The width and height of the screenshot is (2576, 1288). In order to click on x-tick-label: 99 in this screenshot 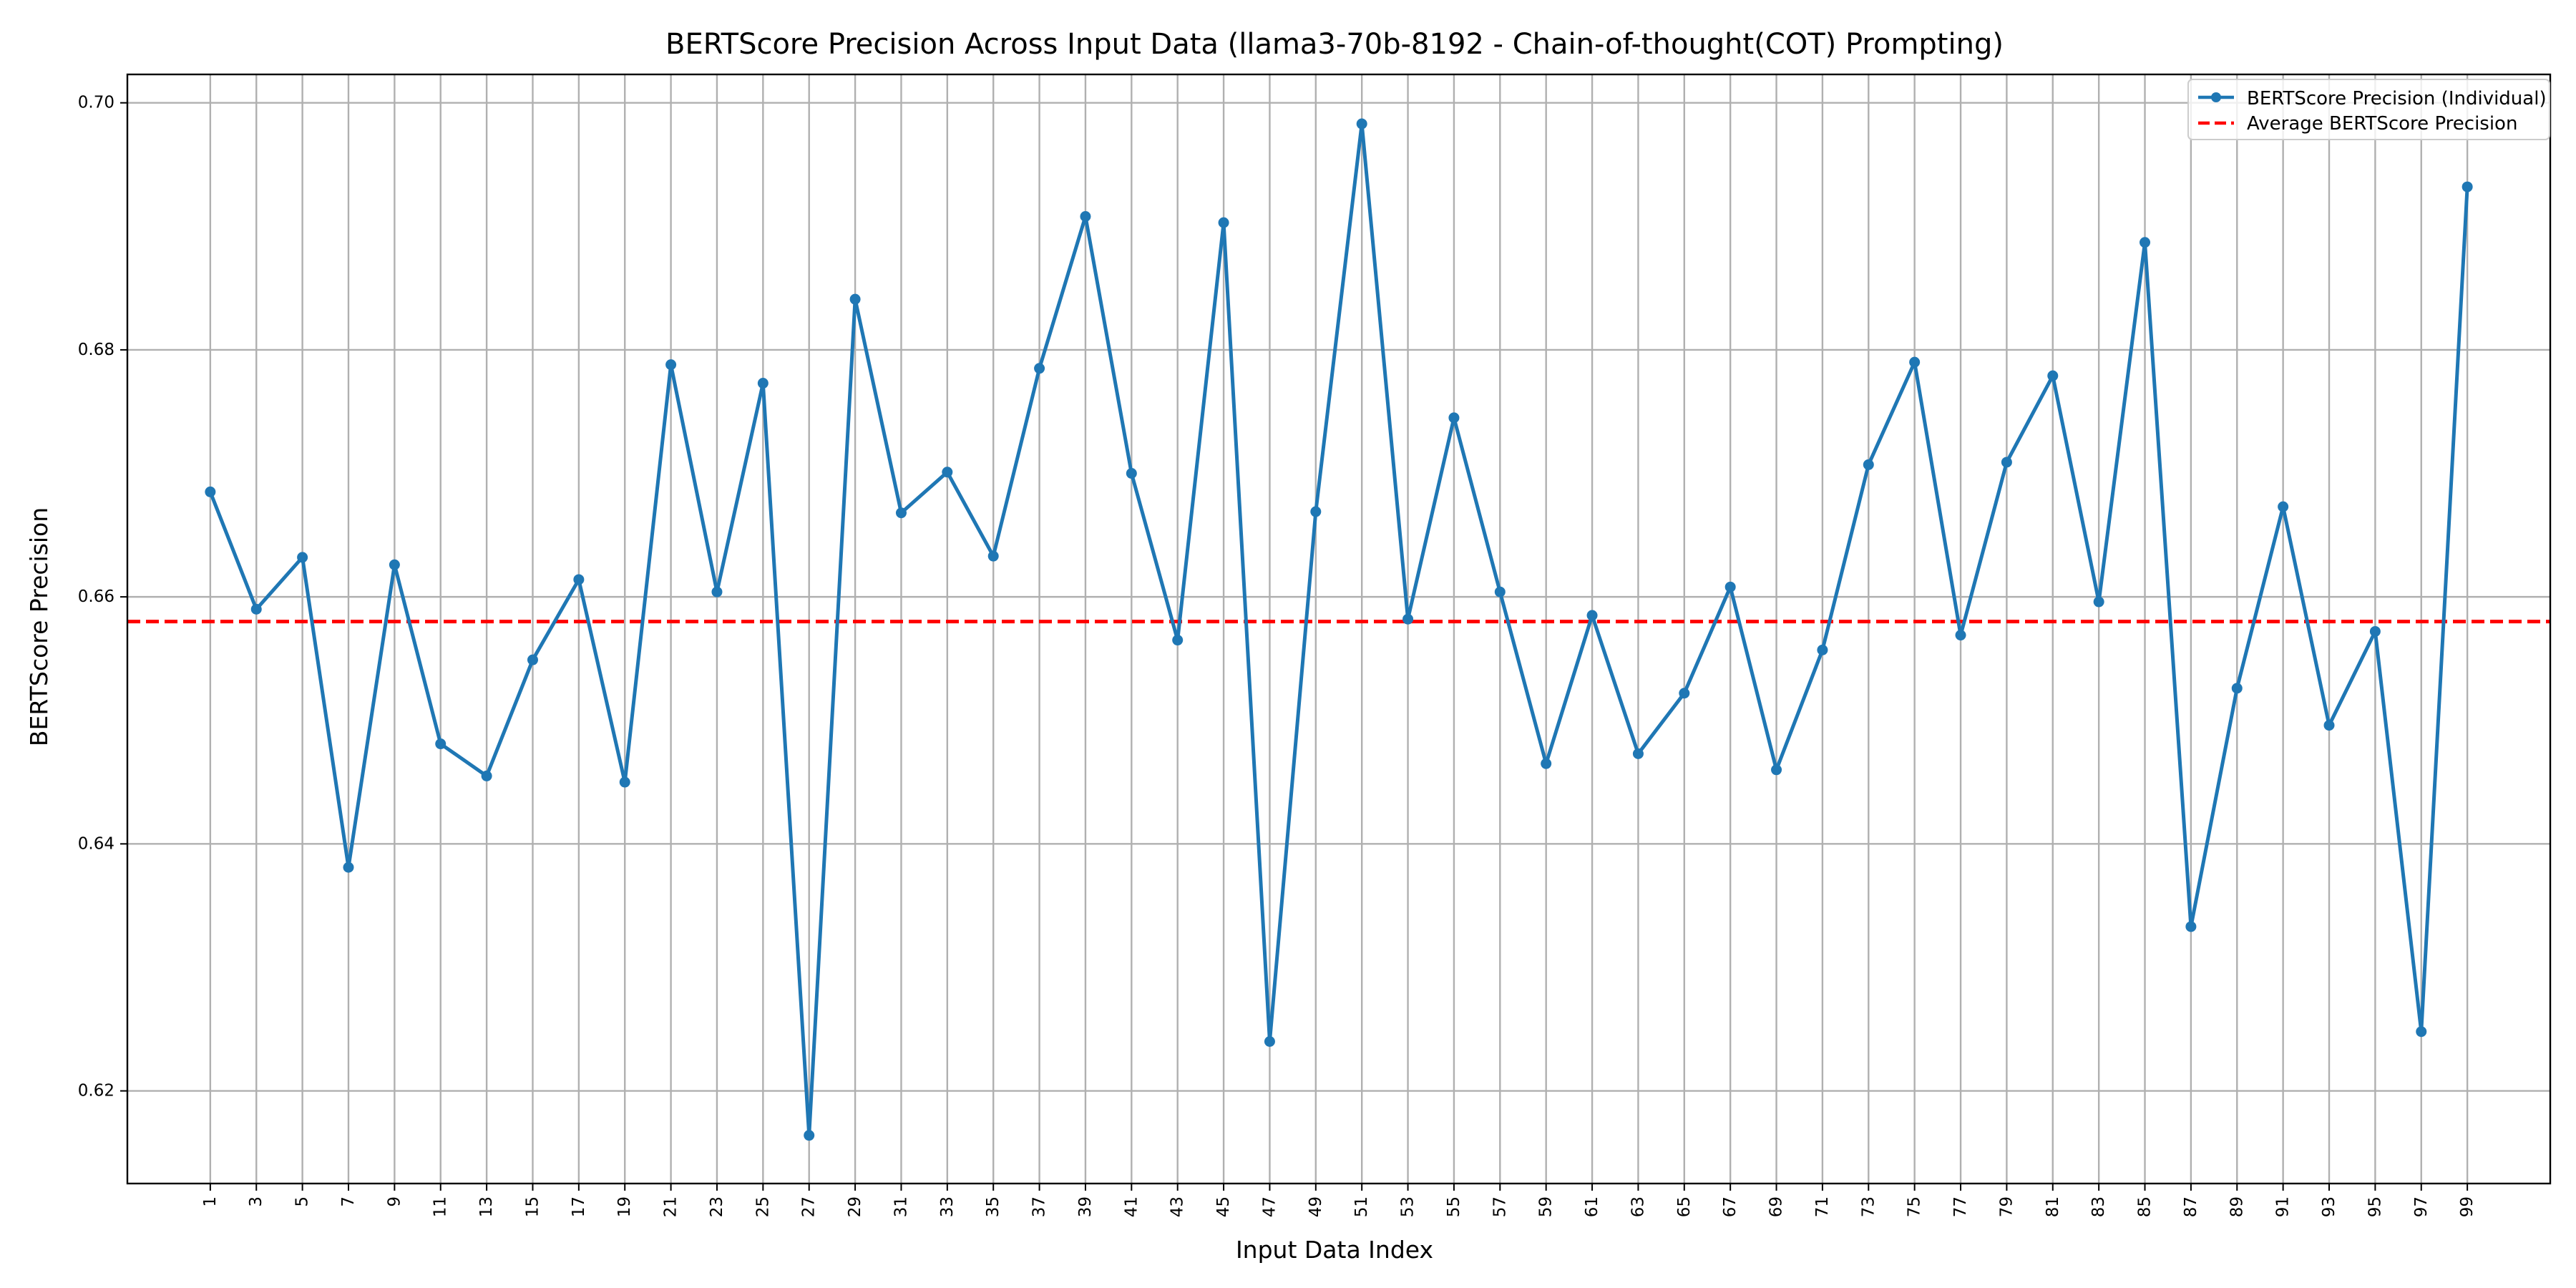, I will do `click(2467, 1206)`.